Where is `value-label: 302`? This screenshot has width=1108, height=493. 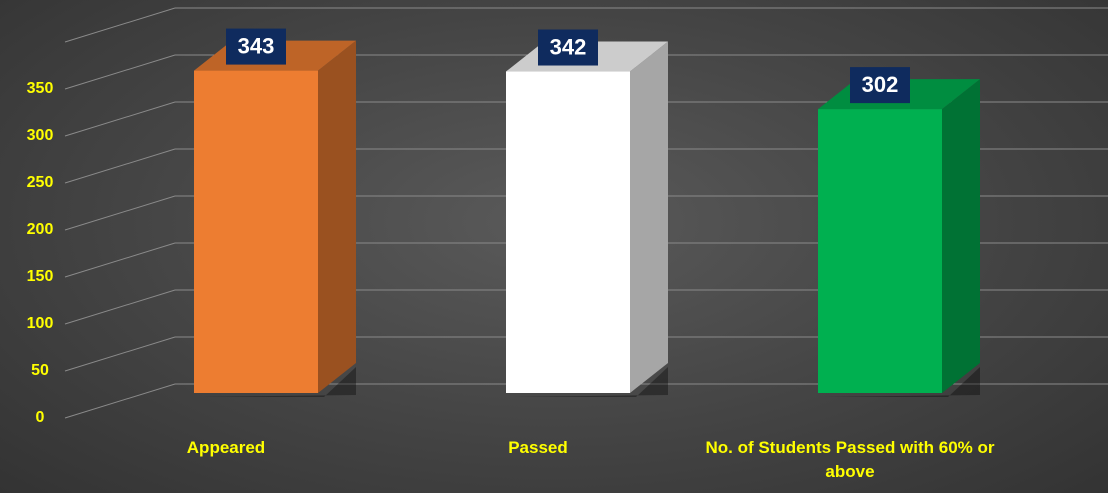
value-label: 302 is located at coordinates (880, 84).